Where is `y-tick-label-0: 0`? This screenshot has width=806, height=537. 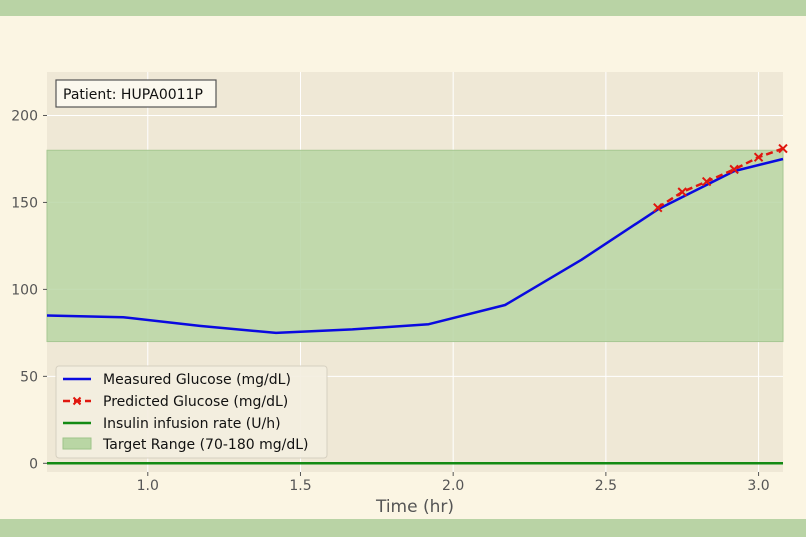
y-tick-label-0: 0 is located at coordinates (33, 464).